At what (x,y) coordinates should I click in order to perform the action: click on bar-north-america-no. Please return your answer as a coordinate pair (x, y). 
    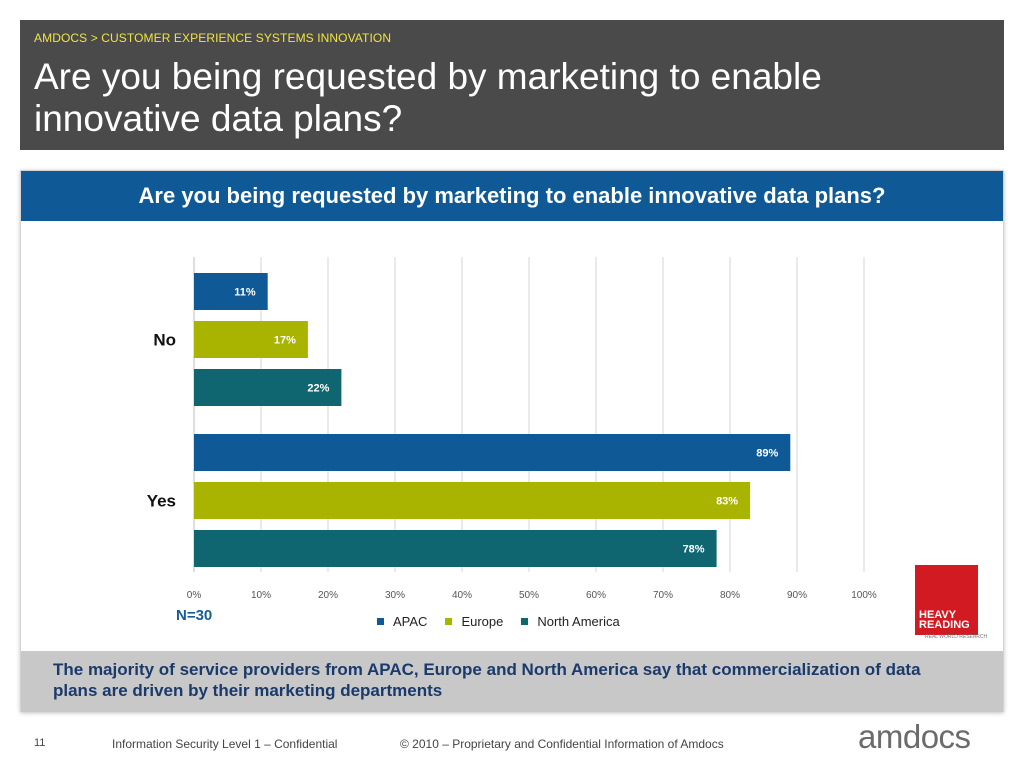
    Looking at the image, I should click on (268, 387).